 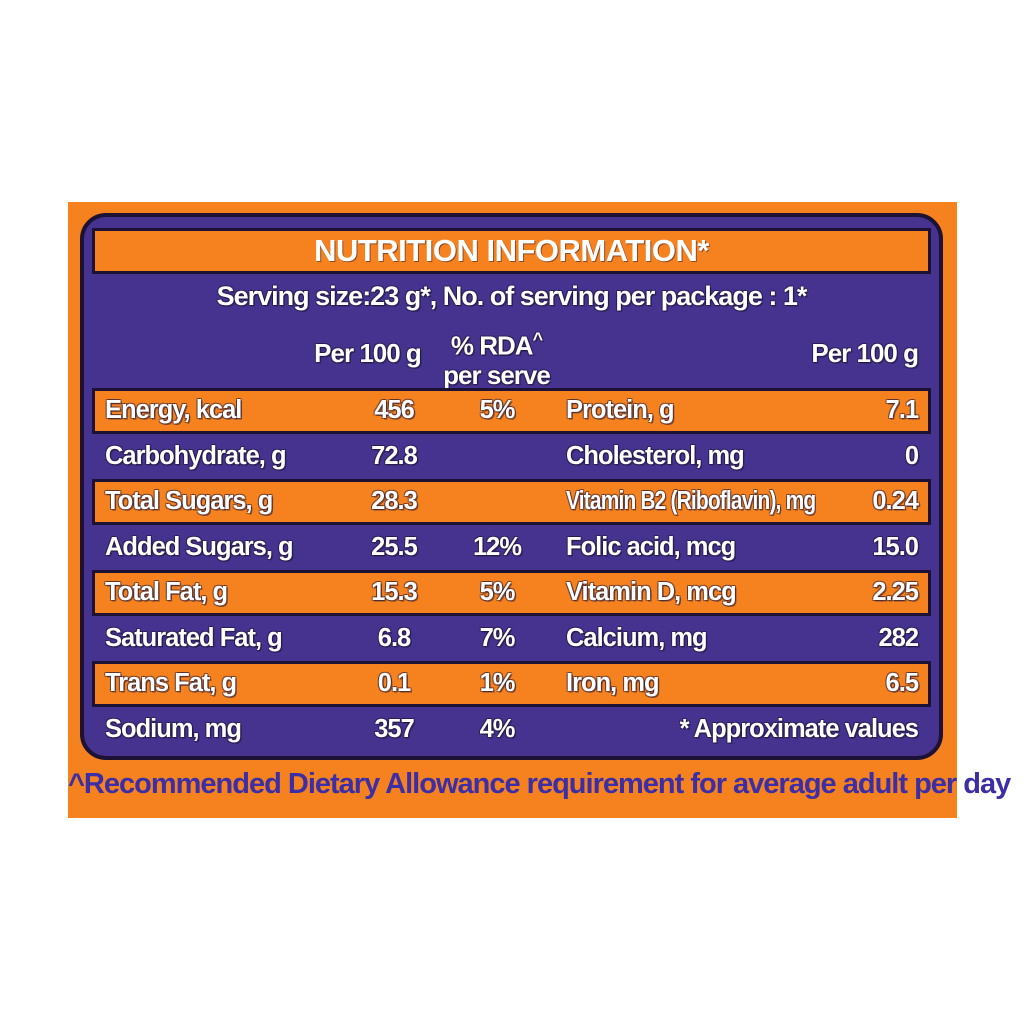 What do you see at coordinates (655, 455) in the screenshot?
I see `nutrient-name: Cholesterol, mg` at bounding box center [655, 455].